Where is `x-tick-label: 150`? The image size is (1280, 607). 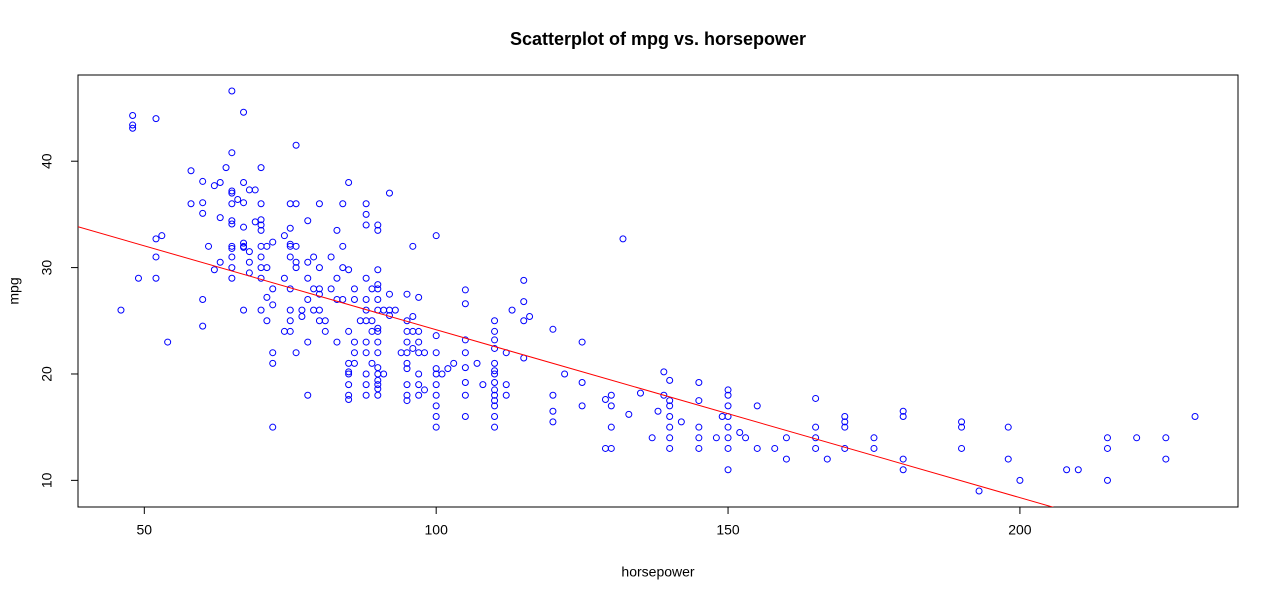 x-tick-label: 150 is located at coordinates (728, 530).